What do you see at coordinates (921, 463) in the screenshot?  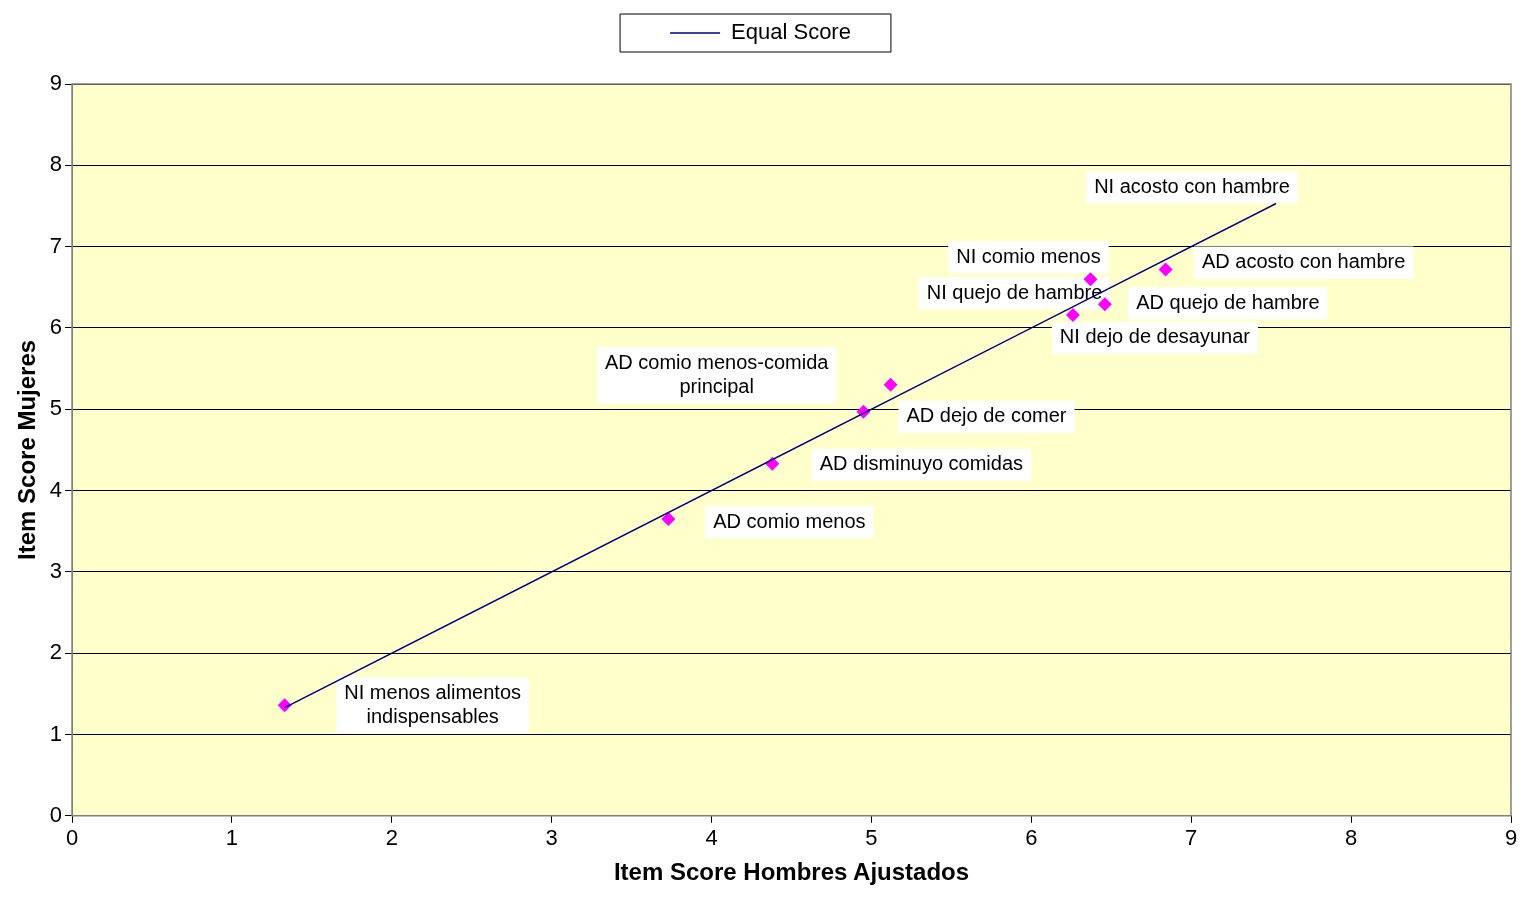 I see `annotation: AD disminuyo comidas` at bounding box center [921, 463].